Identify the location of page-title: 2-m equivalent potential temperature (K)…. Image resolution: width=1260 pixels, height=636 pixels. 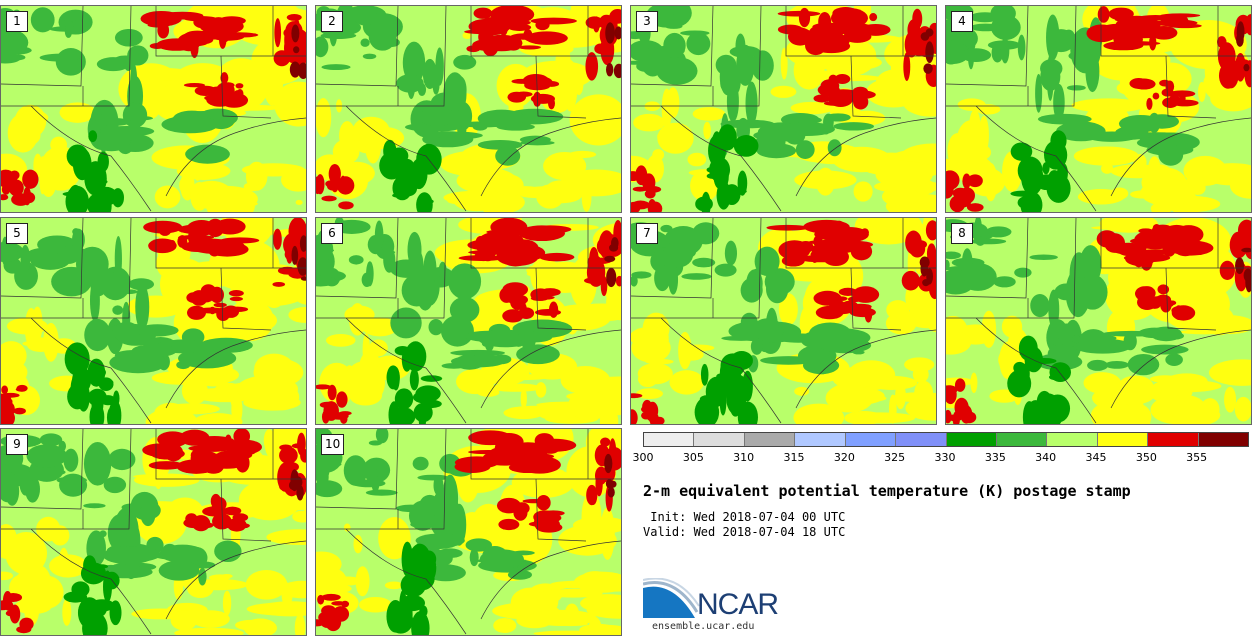
(887, 491).